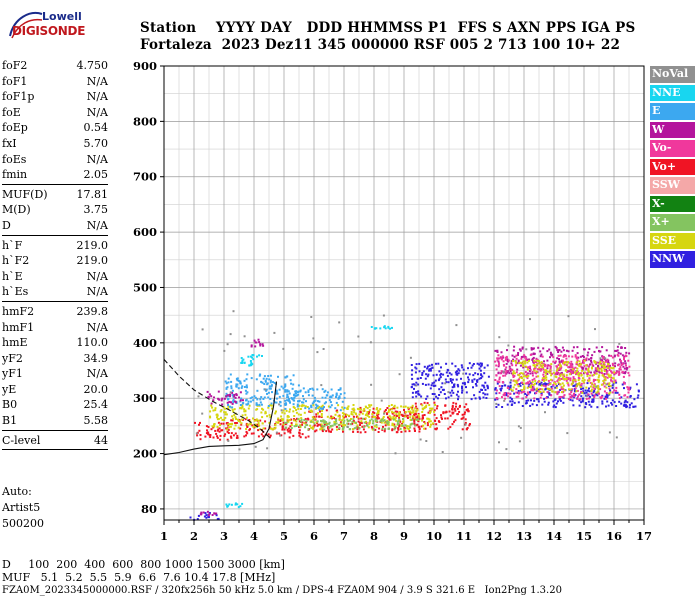 This screenshot has width=700, height=600. What do you see at coordinates (164, 536) in the screenshot?
I see `x-tick-label: 1` at bounding box center [164, 536].